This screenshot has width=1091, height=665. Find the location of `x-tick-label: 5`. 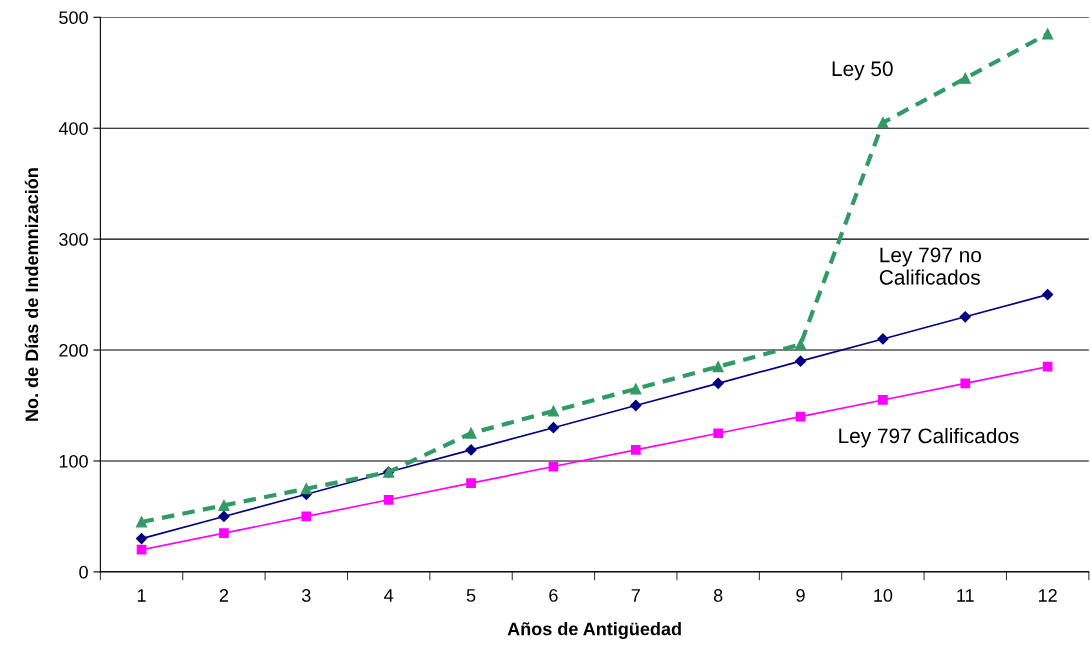

x-tick-label: 5 is located at coordinates (471, 595).